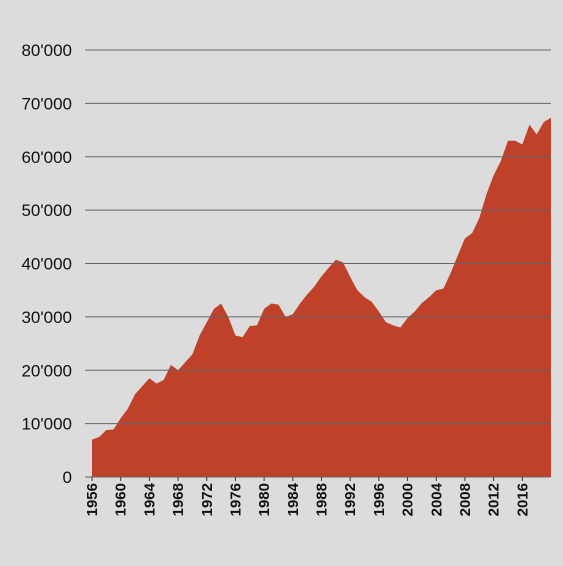 Image resolution: width=563 pixels, height=566 pixels. Describe the element at coordinates (408, 499) in the screenshot. I see `x-tick-label: 2000` at that location.